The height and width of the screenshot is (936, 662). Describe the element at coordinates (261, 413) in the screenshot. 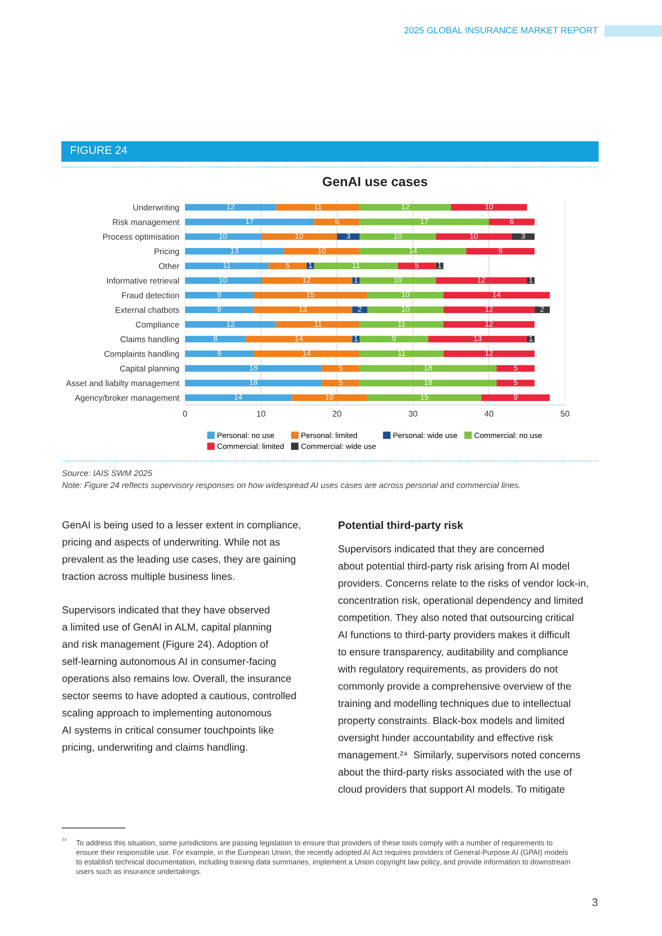

I see `x-tick-label: 10` at that location.